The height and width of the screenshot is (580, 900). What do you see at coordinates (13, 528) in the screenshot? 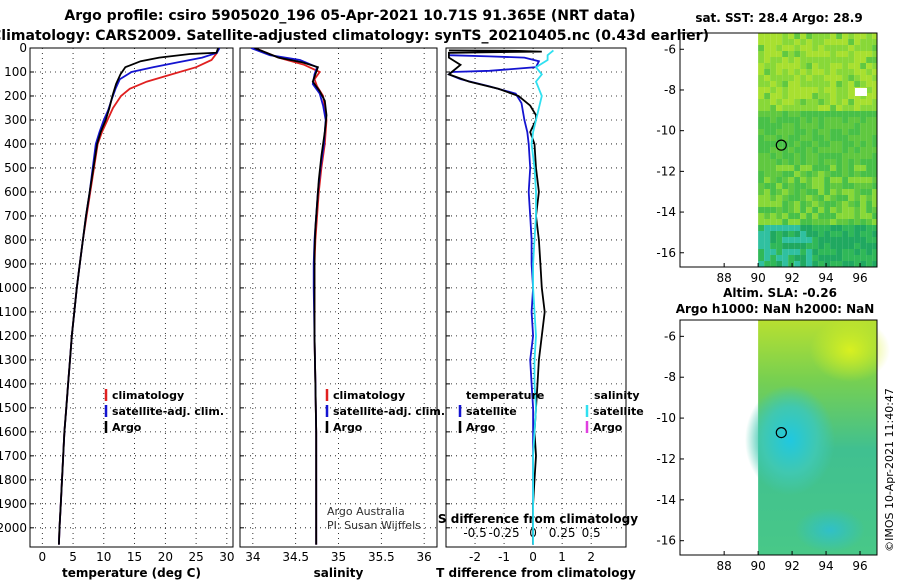
I see `depth-tick-label: 2000` at bounding box center [13, 528].